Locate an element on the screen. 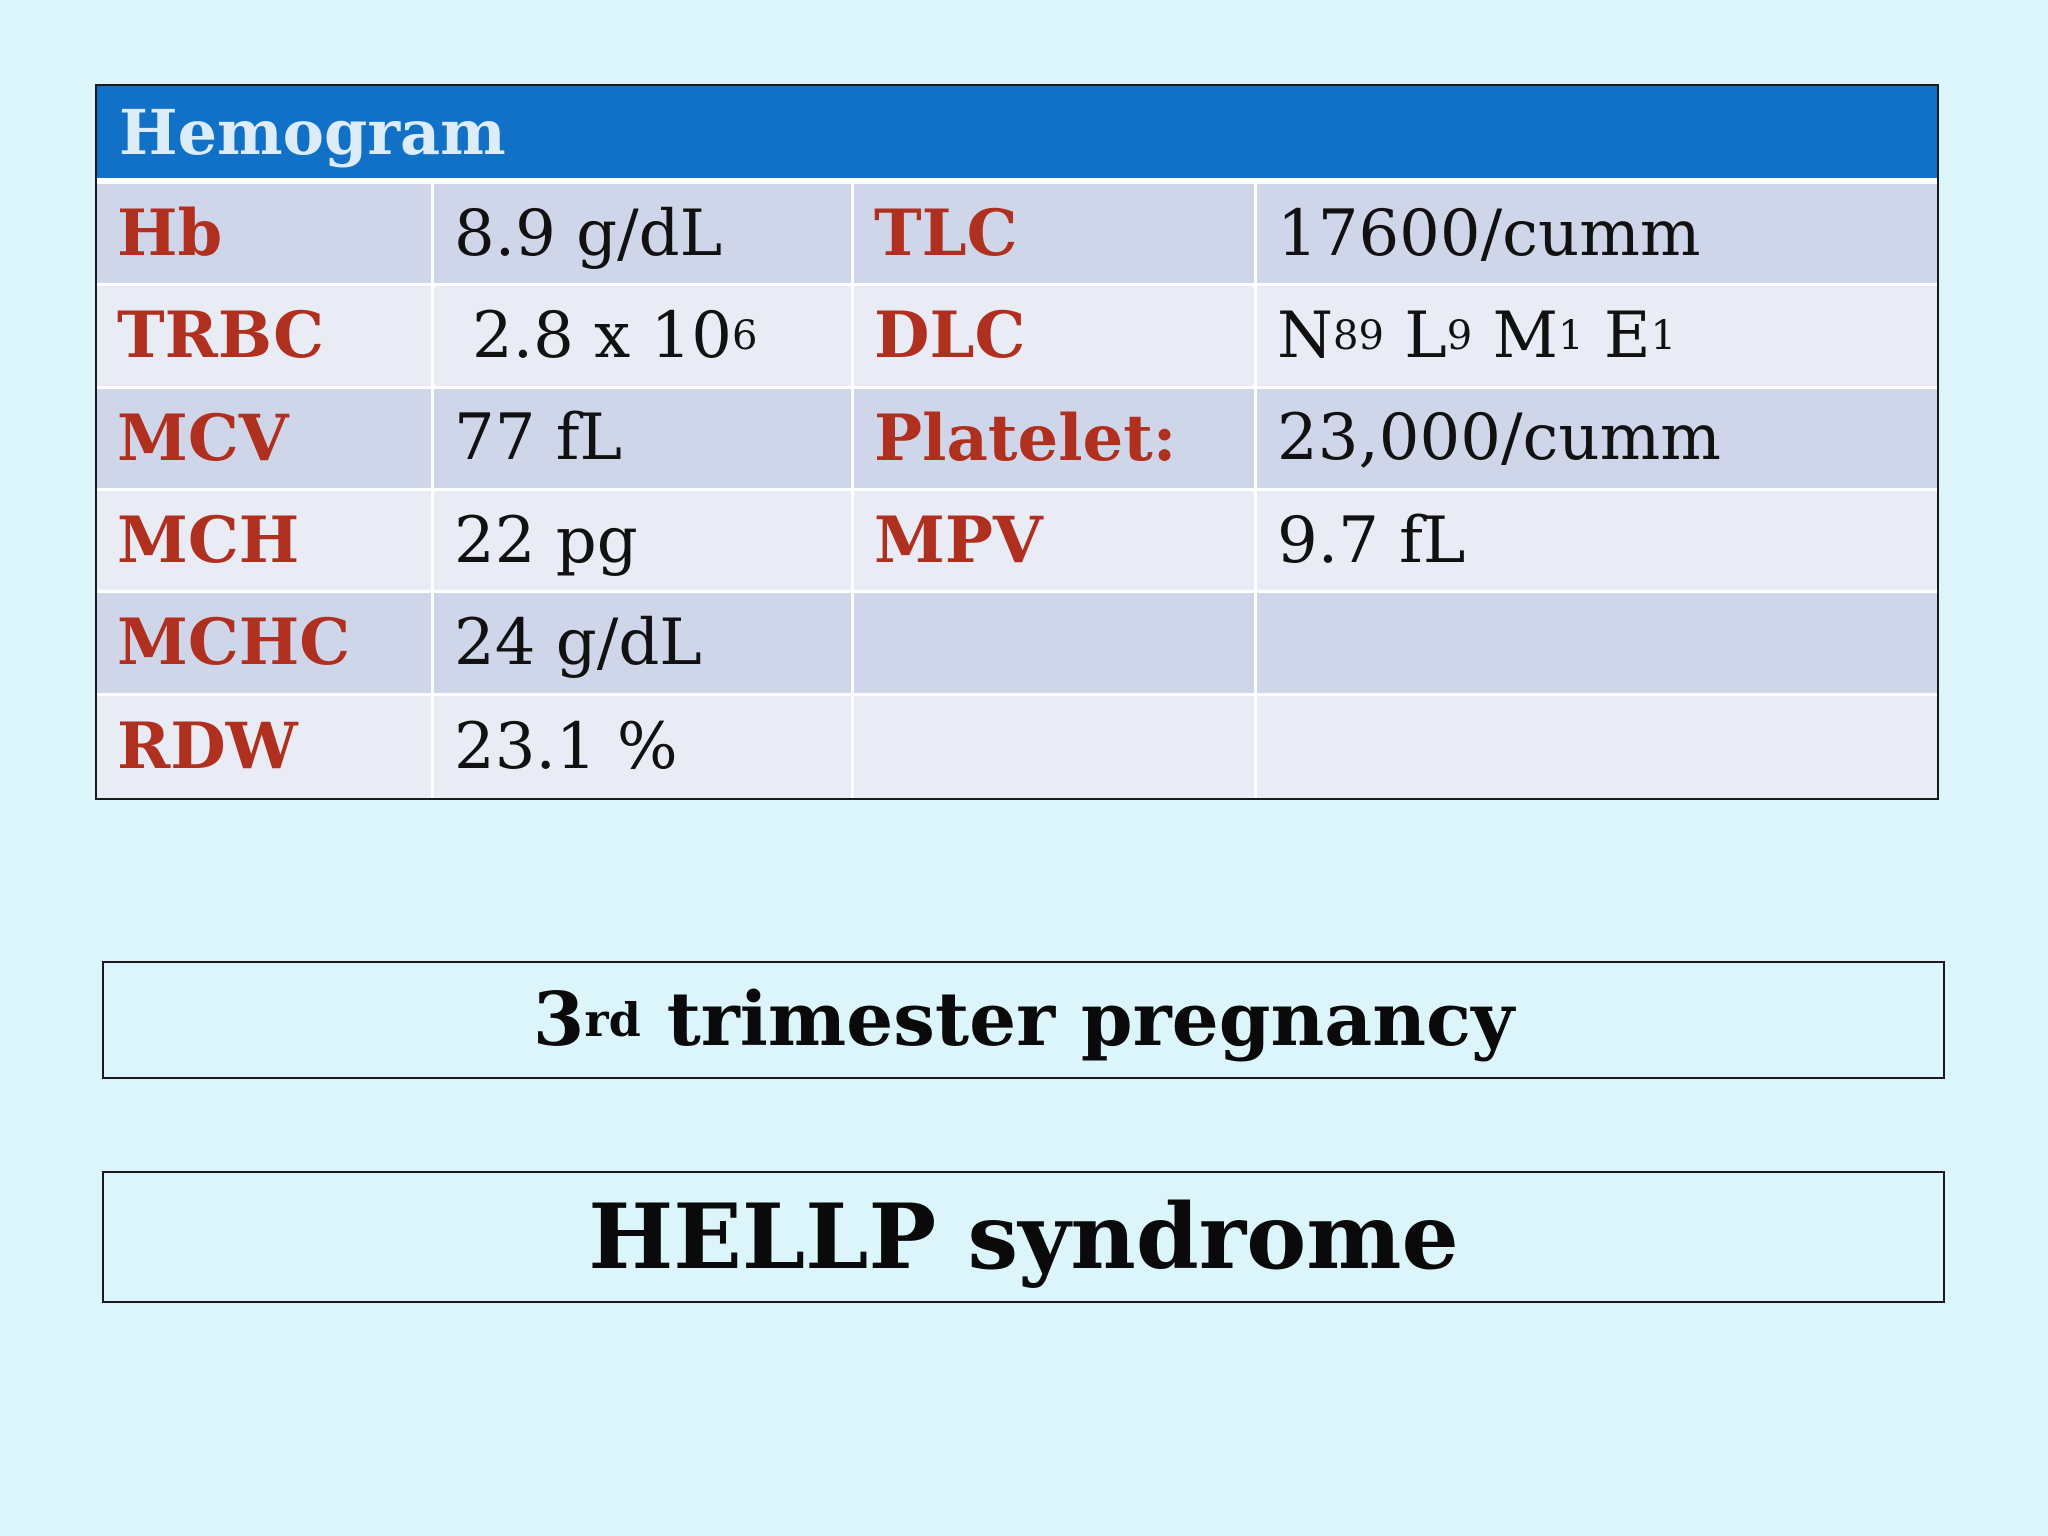 This screenshot has width=2048, height=1536. value-hb: 8.9 g/dL is located at coordinates (644, 235).